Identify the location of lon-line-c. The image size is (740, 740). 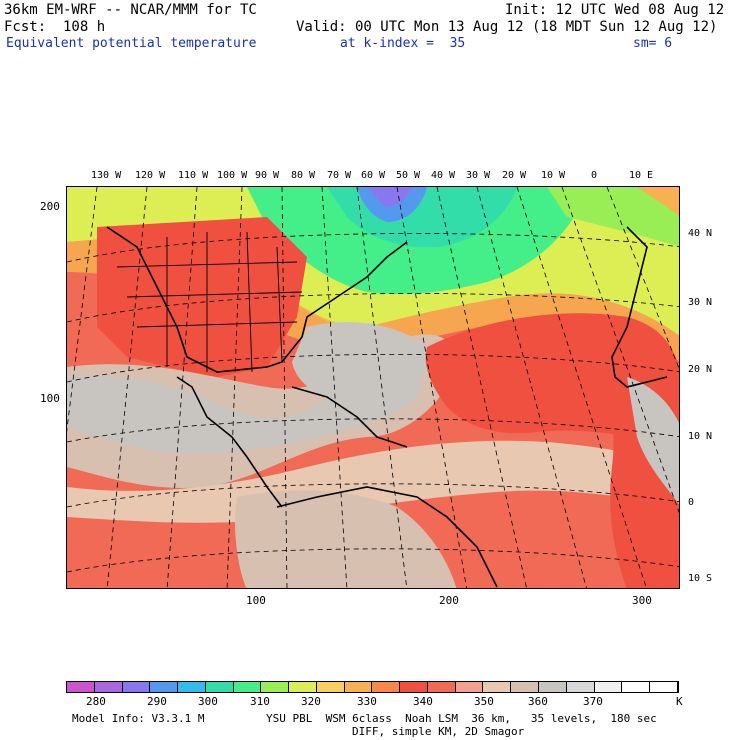
(182, 387).